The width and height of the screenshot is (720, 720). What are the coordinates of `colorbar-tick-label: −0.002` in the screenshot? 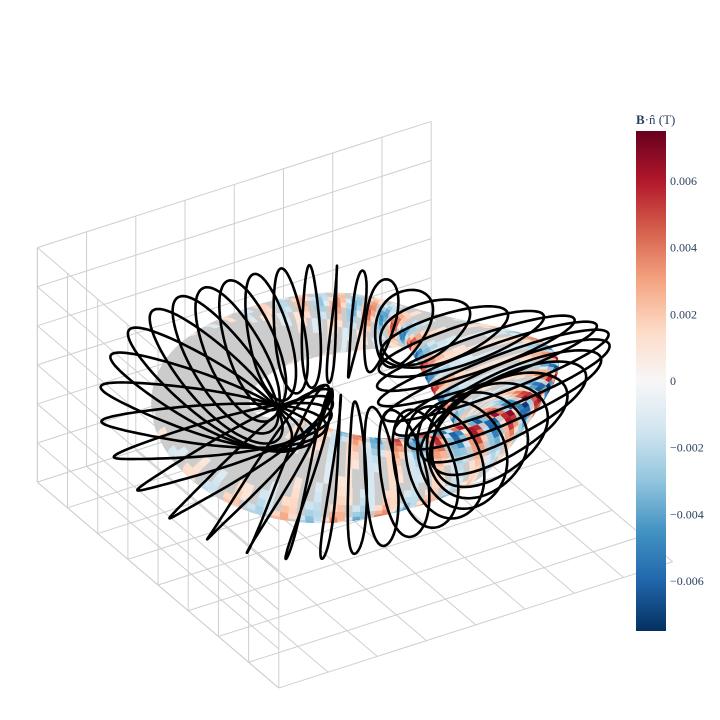 It's located at (687, 448).